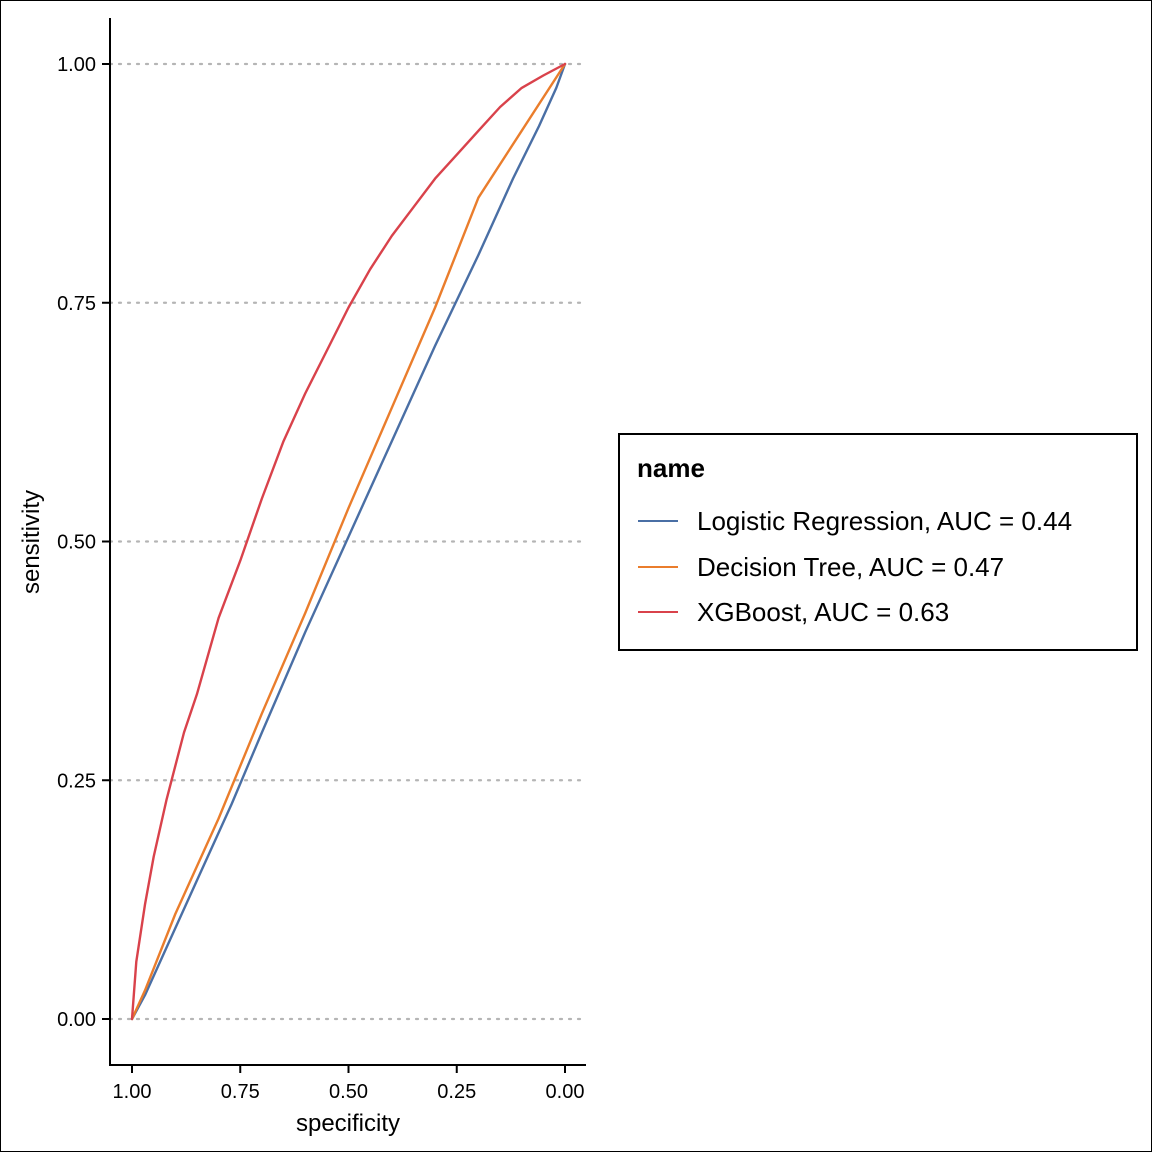 Image resolution: width=1152 pixels, height=1152 pixels. I want to click on x-axis-title: specificity, so click(348, 1123).